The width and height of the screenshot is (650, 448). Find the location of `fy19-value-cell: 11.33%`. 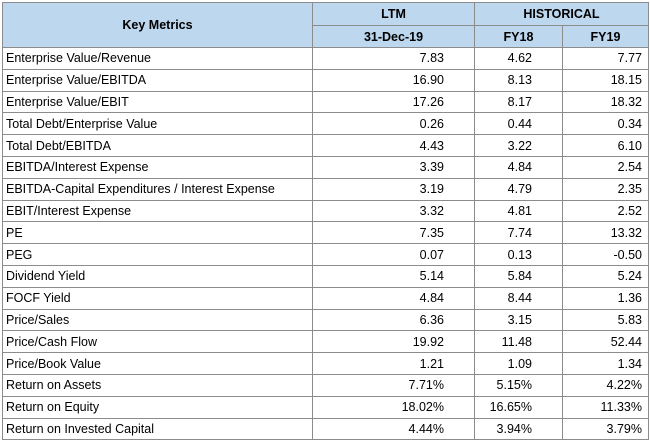

fy19-value-cell: 11.33% is located at coordinates (605, 407).